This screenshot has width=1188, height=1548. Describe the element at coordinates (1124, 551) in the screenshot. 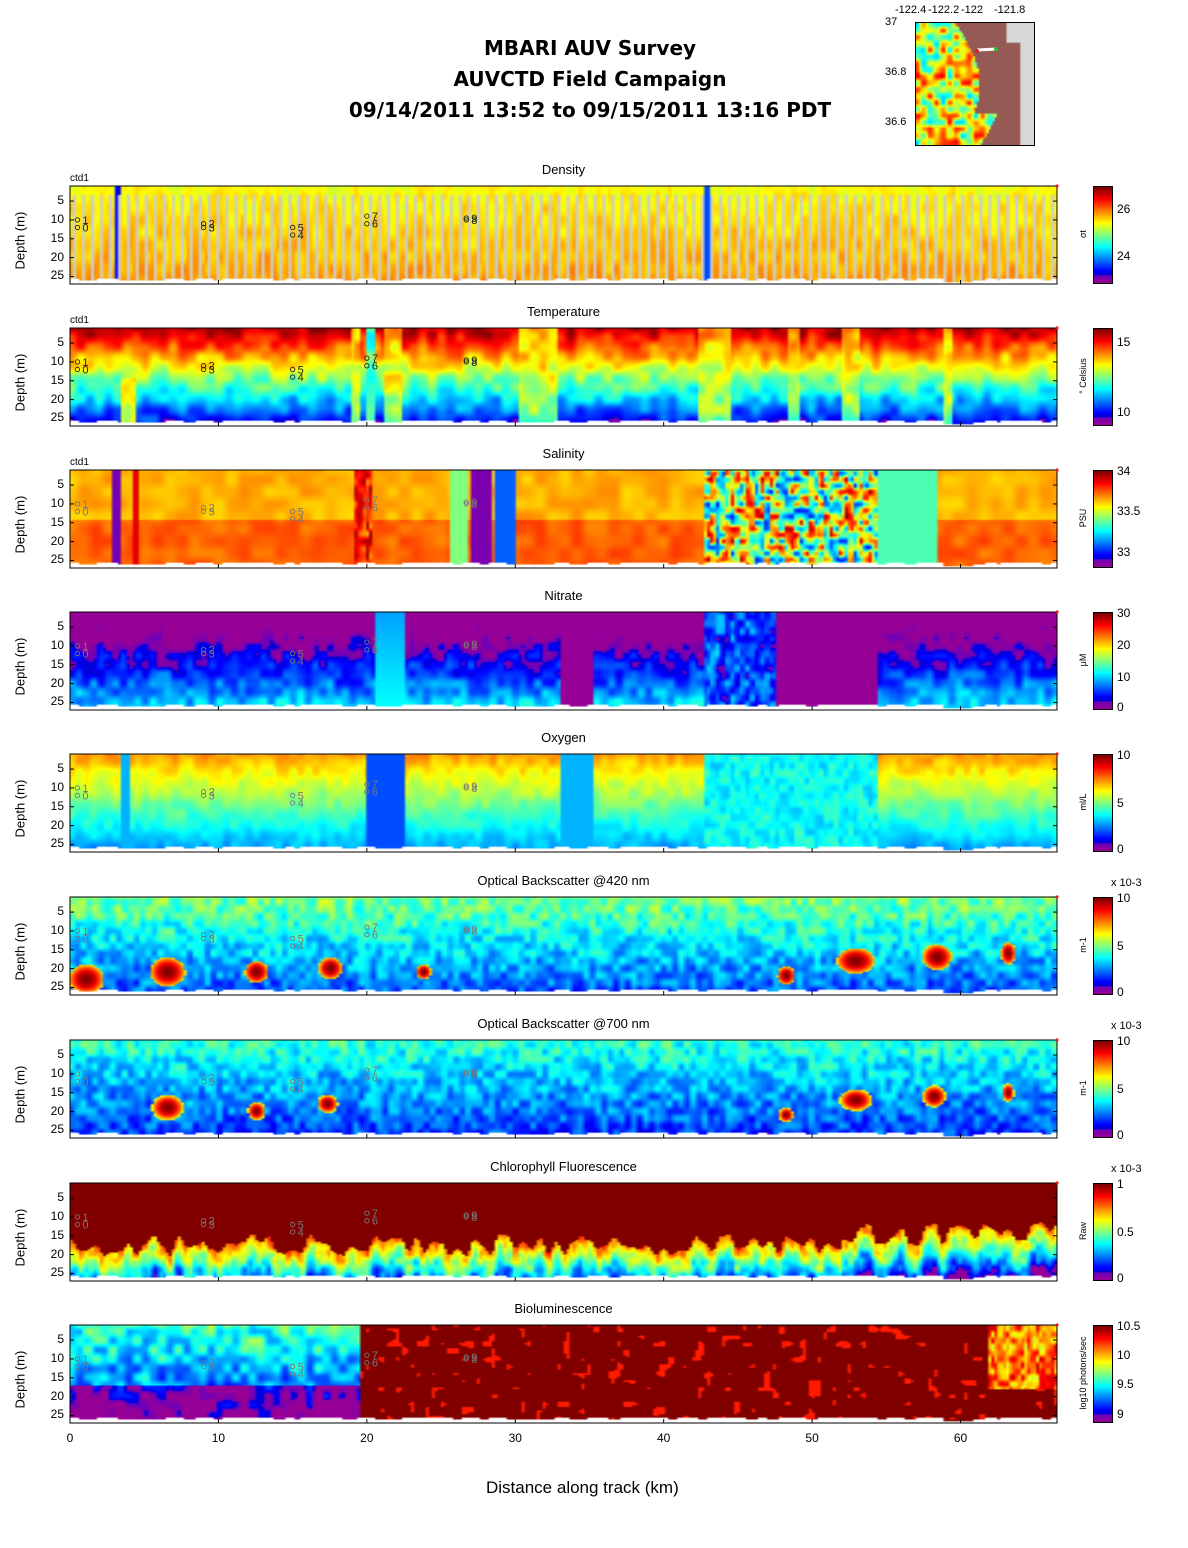

I see `colorbar-tick-label: 33` at that location.